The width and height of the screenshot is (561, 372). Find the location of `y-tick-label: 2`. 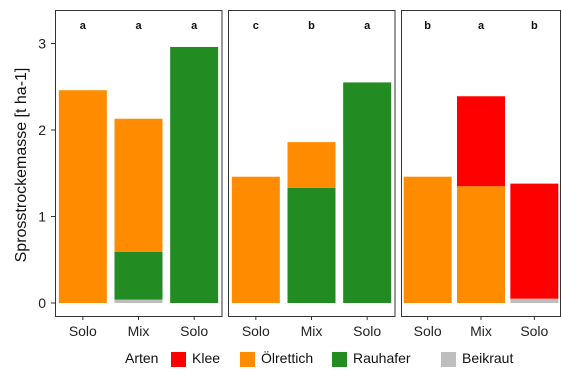

y-tick-label: 2 is located at coordinates (42, 130).